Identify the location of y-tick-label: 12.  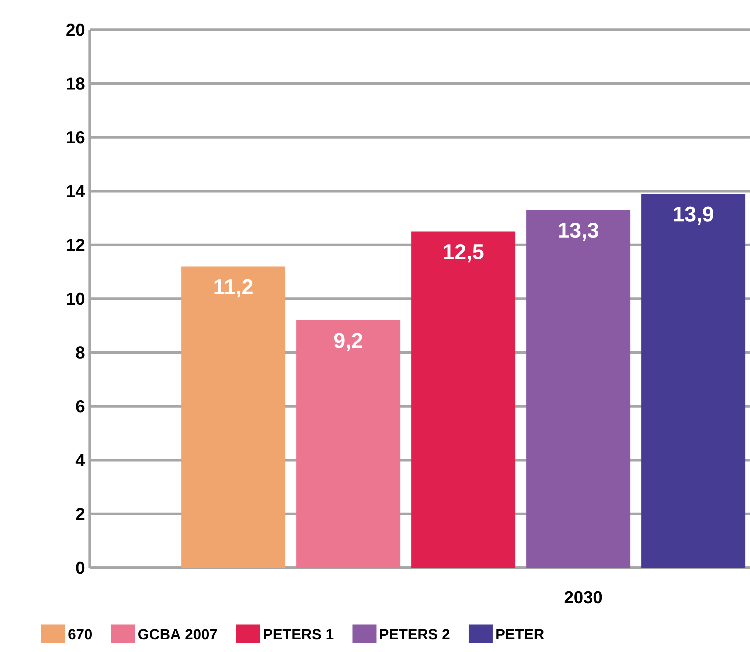
(76, 245).